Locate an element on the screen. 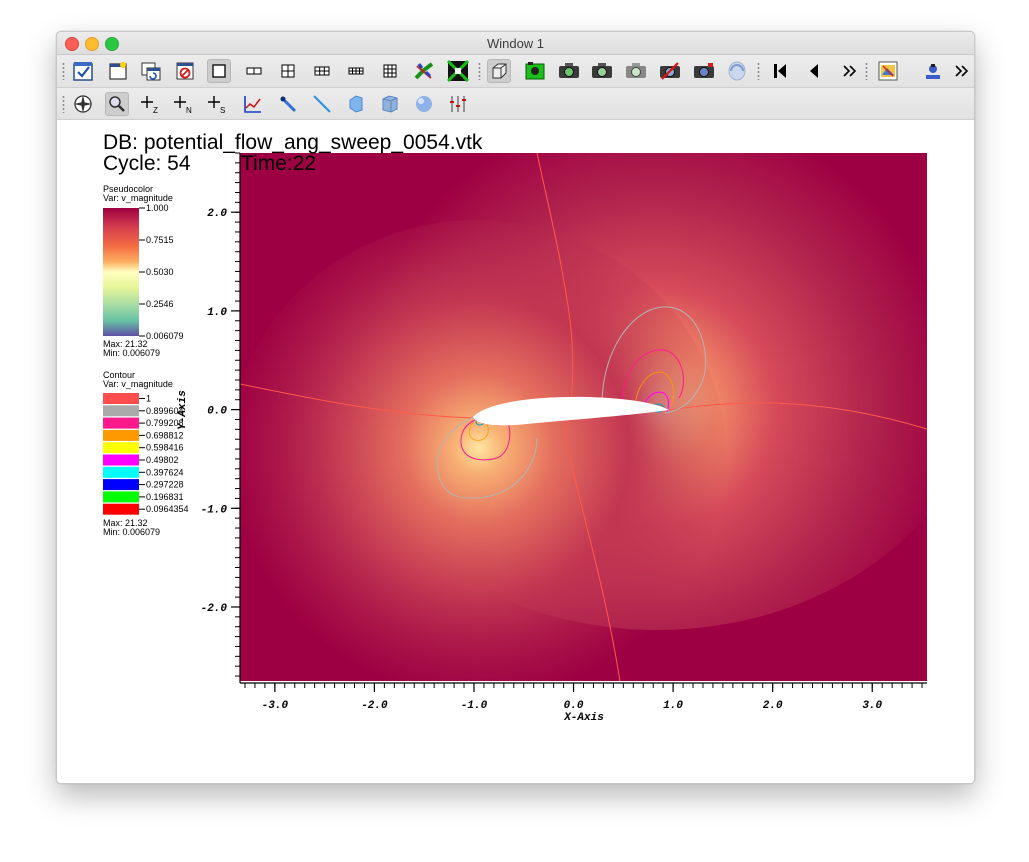 The image size is (1029, 862). node-pick-label: N is located at coordinates (189, 110).